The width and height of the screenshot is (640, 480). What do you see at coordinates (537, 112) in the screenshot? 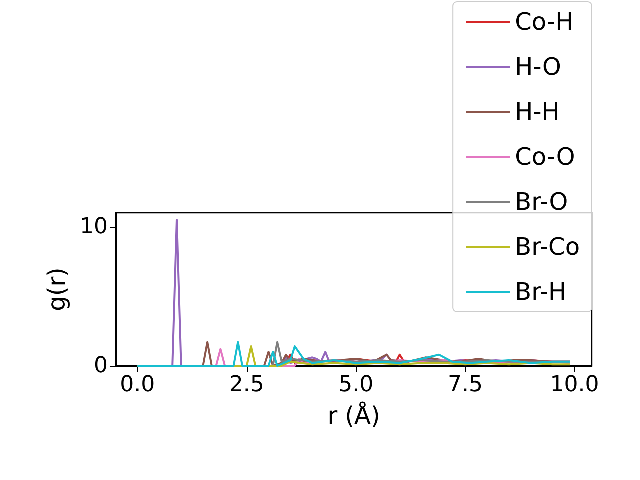
I see `legend-label: H-H` at bounding box center [537, 112].